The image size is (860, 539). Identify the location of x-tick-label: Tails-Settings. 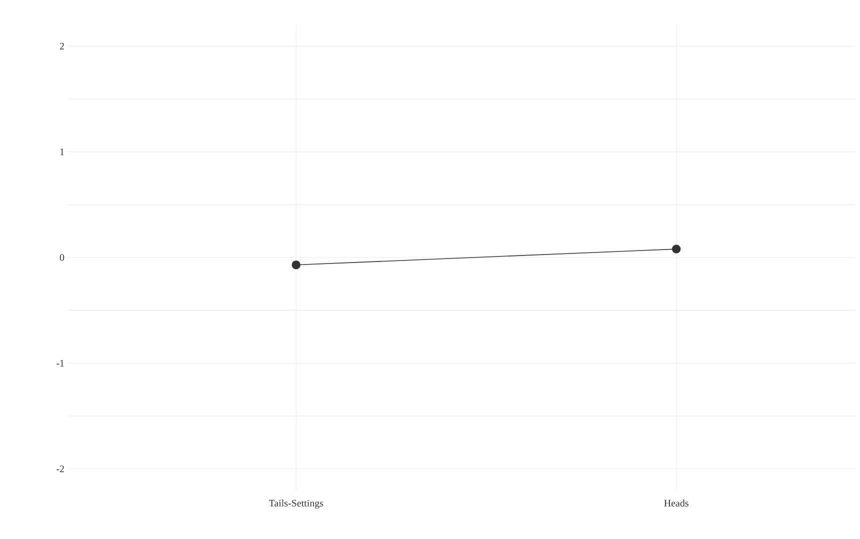
(296, 504).